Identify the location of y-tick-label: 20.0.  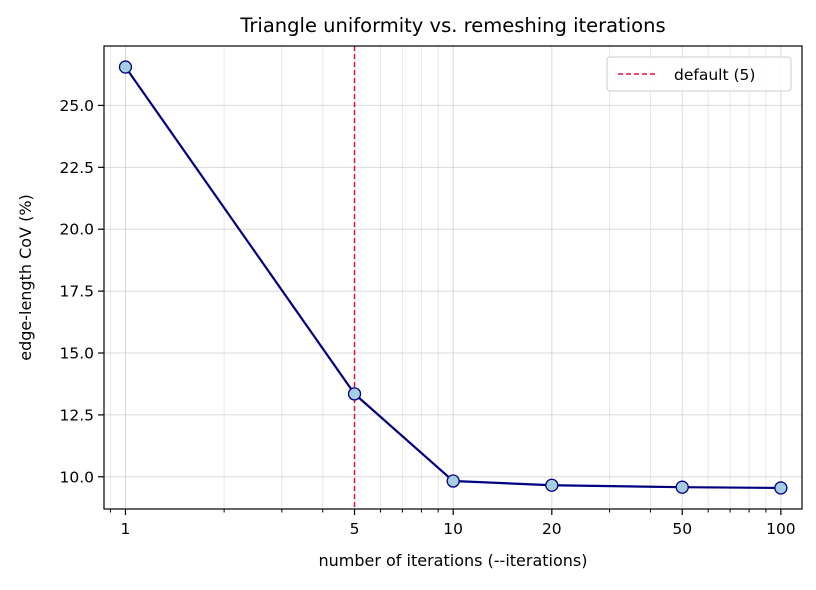
(76, 230).